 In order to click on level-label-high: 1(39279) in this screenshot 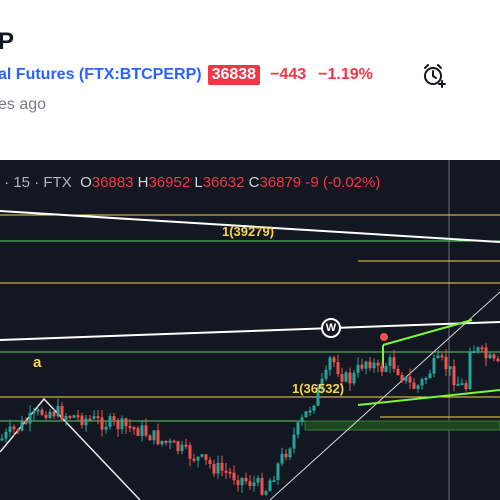, I will do `click(248, 231)`.